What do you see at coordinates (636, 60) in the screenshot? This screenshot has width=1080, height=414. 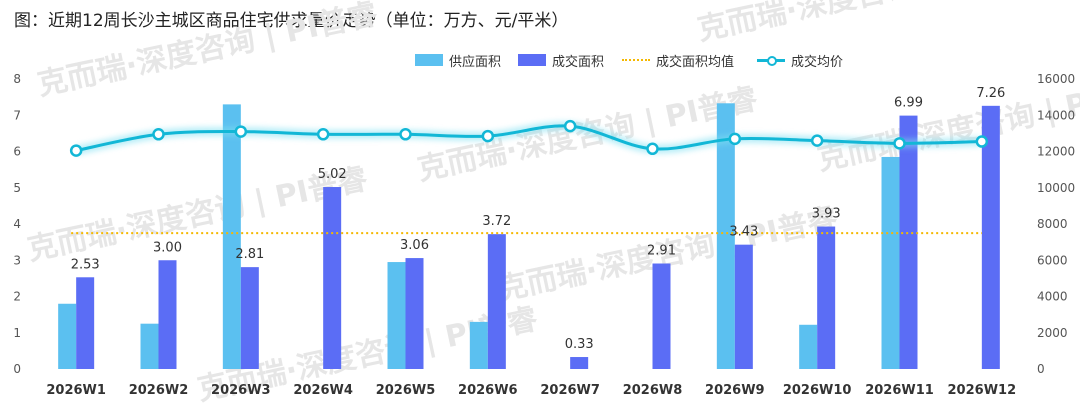 I see `legend-swatch-avg-area` at bounding box center [636, 60].